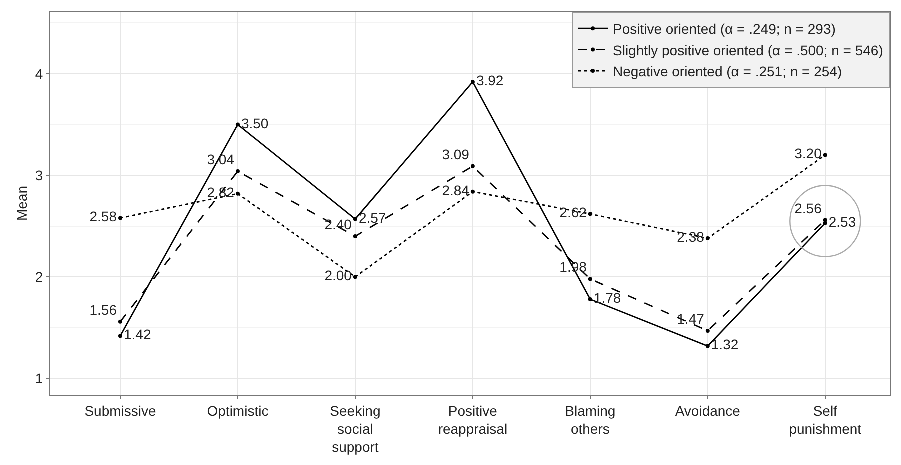 Image resolution: width=901 pixels, height=465 pixels. I want to click on legend-label: Positive oriented (α = .249; n = 293), so click(724, 29).